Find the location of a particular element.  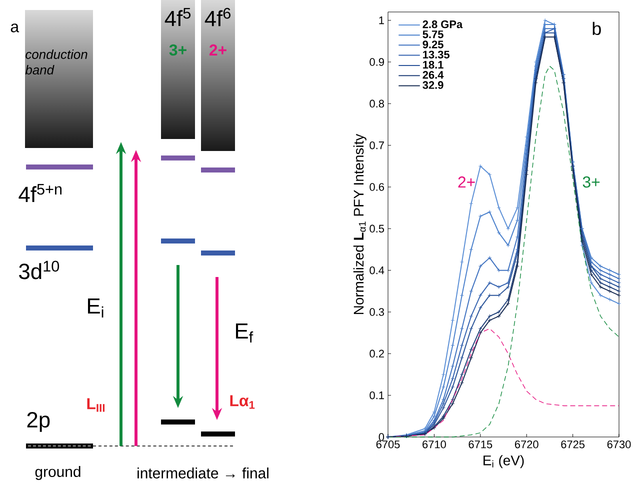

text: E$_{i}$ is located at coordinates (96, 308).